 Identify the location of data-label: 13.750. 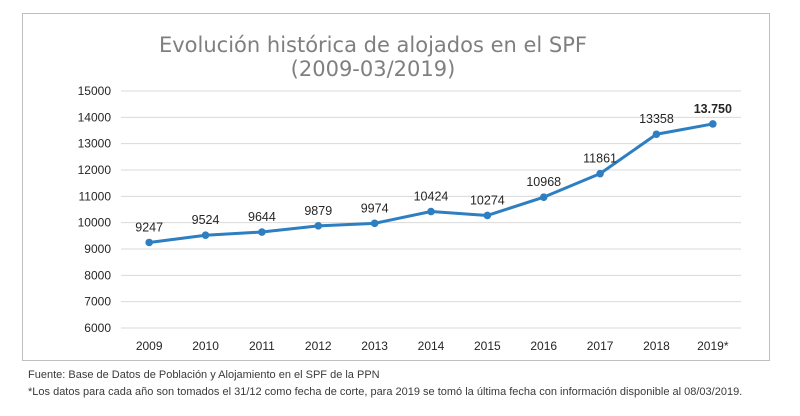
(713, 109).